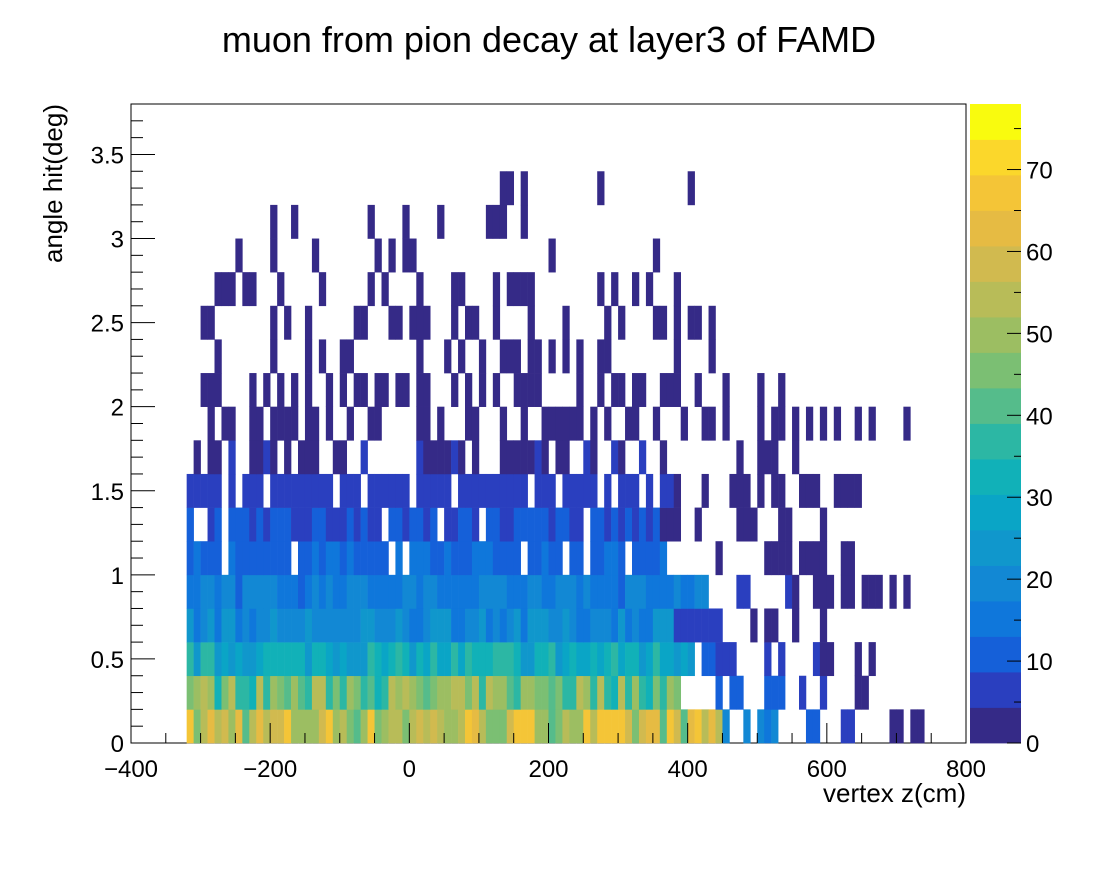 This screenshot has width=1098, height=876. What do you see at coordinates (966, 769) in the screenshot?
I see `x-tick-label: 800` at bounding box center [966, 769].